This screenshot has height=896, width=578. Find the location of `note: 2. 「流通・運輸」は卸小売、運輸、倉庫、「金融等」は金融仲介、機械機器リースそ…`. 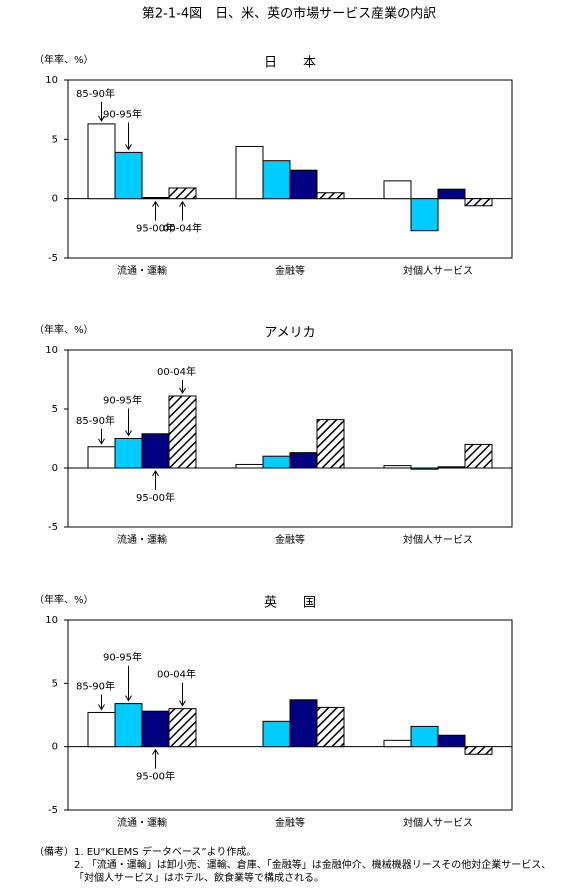

note: 2. 「流通・運輸」は卸小売、運輸、倉庫、「金融等」は金融仲介、機械機器リースそ… is located at coordinates (313, 872).